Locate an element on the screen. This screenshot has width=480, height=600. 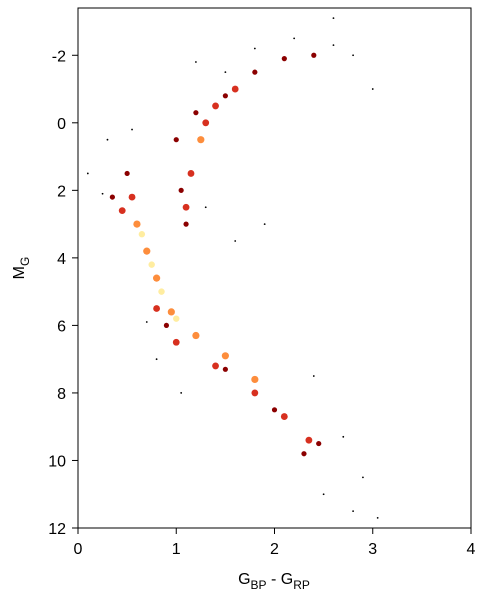
y-tick-label: 10 is located at coordinates (57, 461).